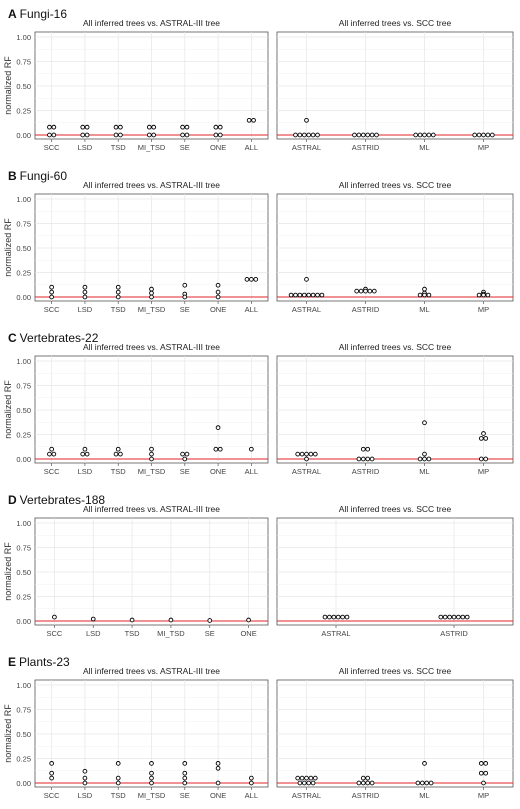 This screenshot has height=809, width=520. I want to click on x-tick-label: LSD, so click(85, 147).